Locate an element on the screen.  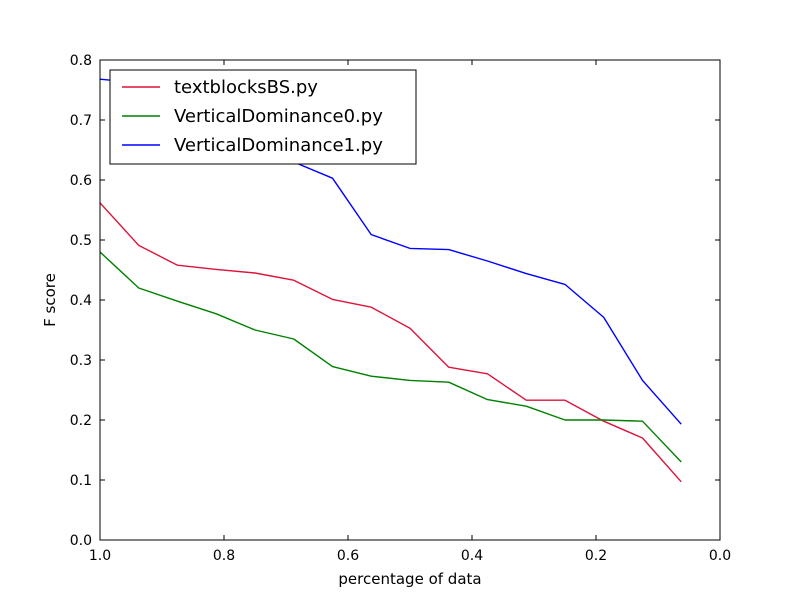
y-tick-label: 0.0 is located at coordinates (81, 541).